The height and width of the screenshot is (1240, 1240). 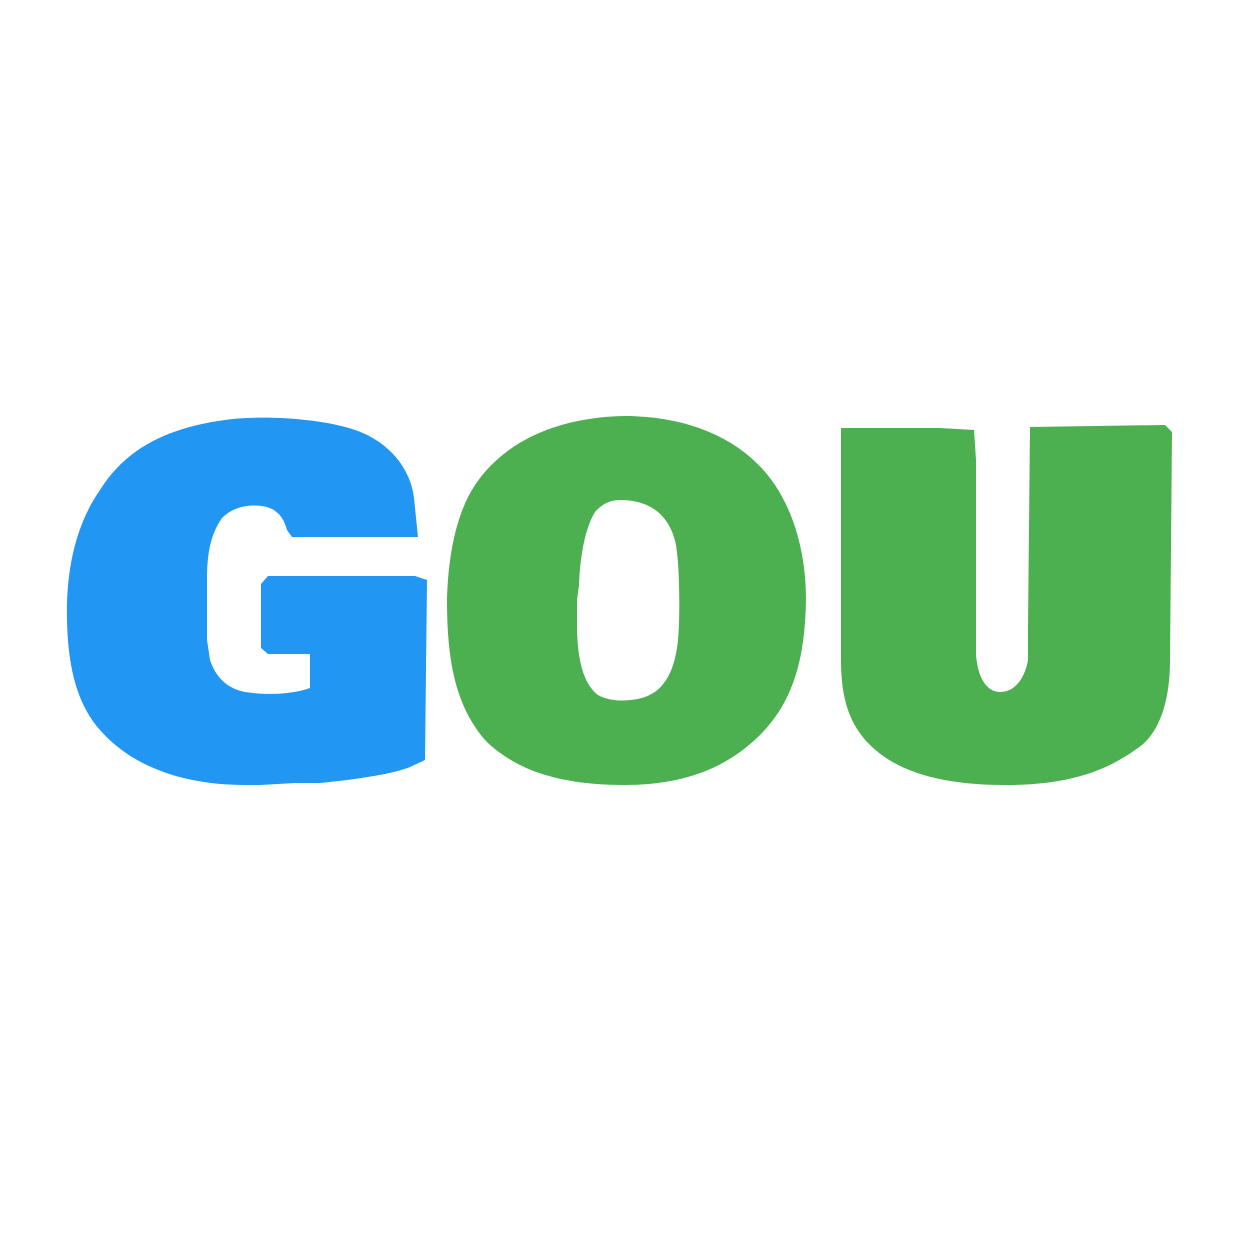 I want to click on logo-letter-u, so click(x=1006, y=605).